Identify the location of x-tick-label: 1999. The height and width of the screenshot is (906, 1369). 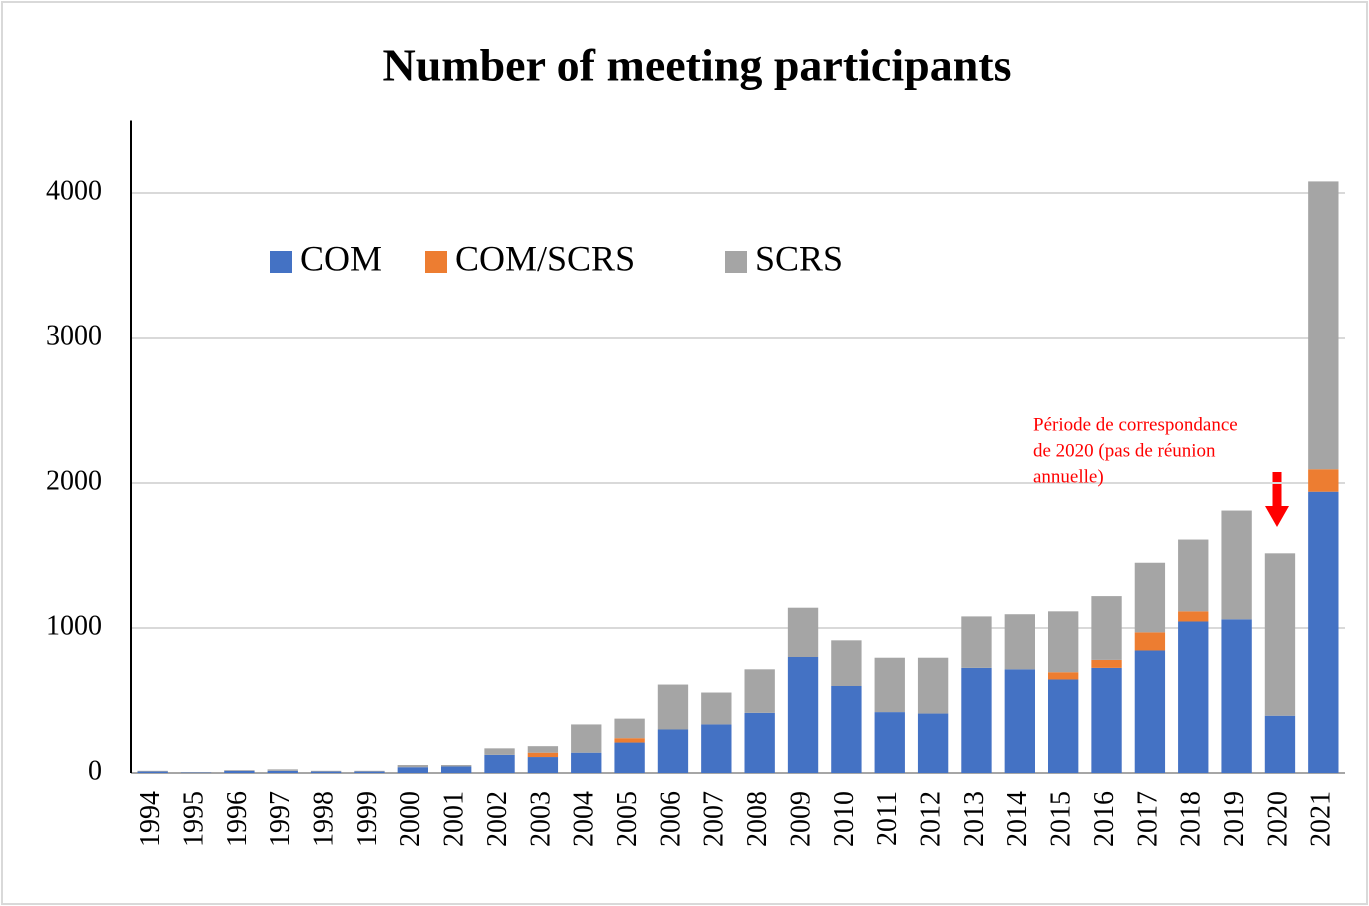
(367, 819).